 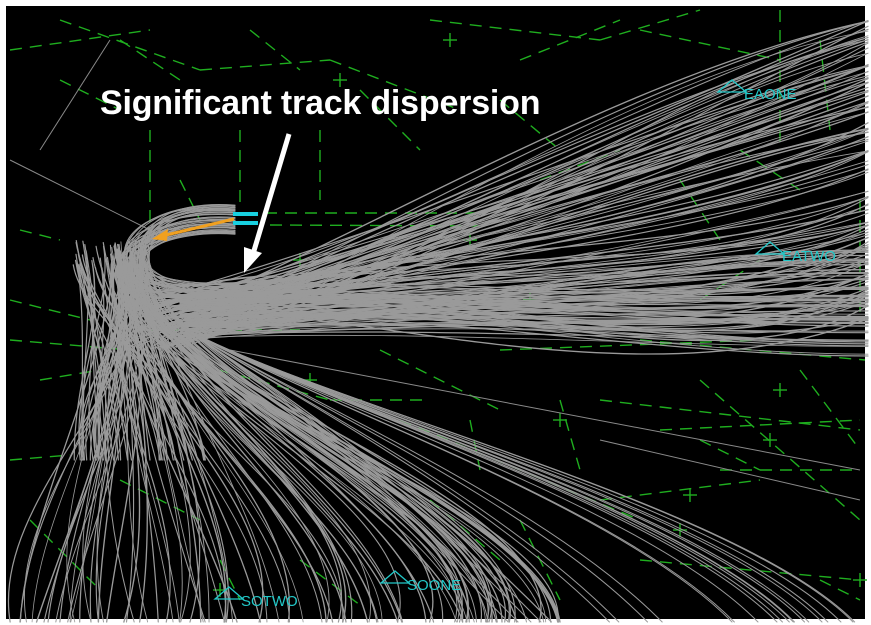 I want to click on callout-arrow-icon, so click(x=268, y=203).